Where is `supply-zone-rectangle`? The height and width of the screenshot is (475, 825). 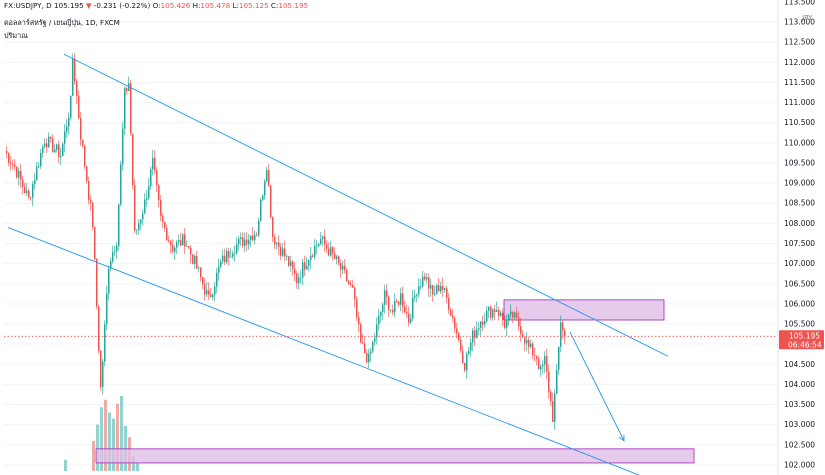 supply-zone-rectangle is located at coordinates (584, 310).